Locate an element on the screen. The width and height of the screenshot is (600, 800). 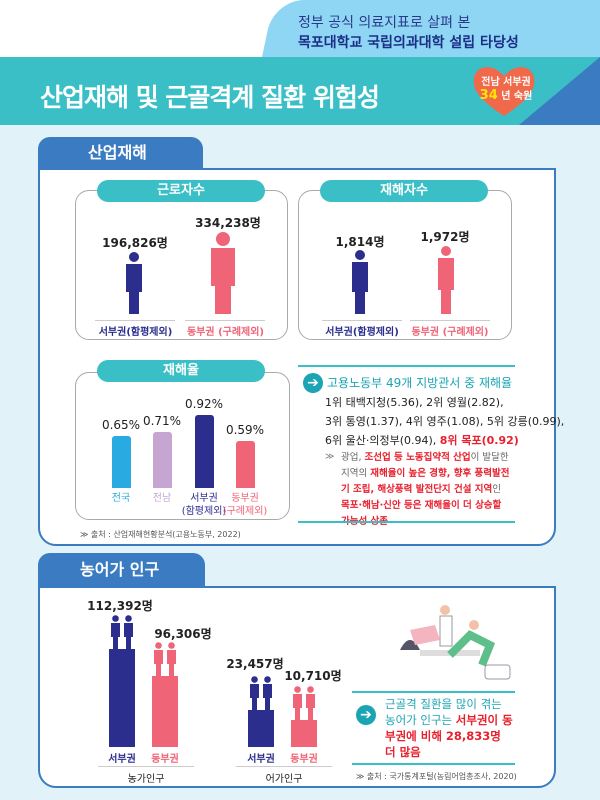
rate-value: 0.59% is located at coordinates (245, 430).